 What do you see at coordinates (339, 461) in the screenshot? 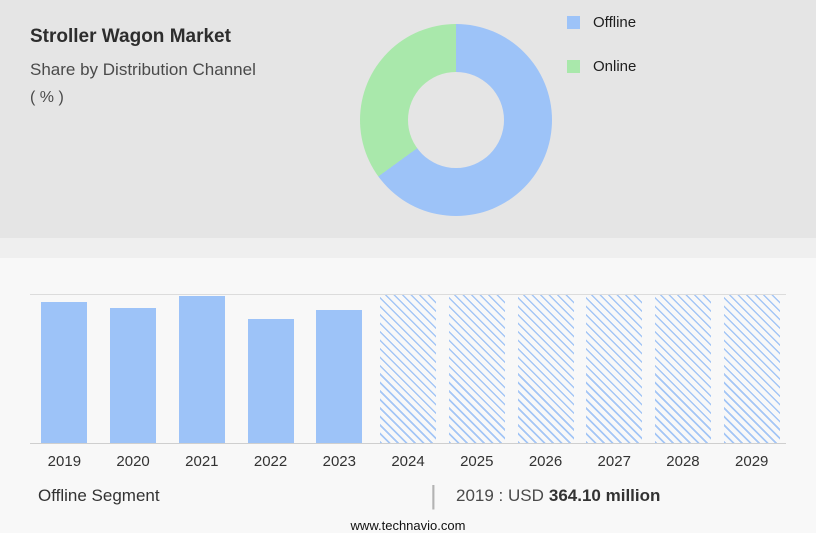
I see `x-axis-label-2023: 2023` at bounding box center [339, 461].